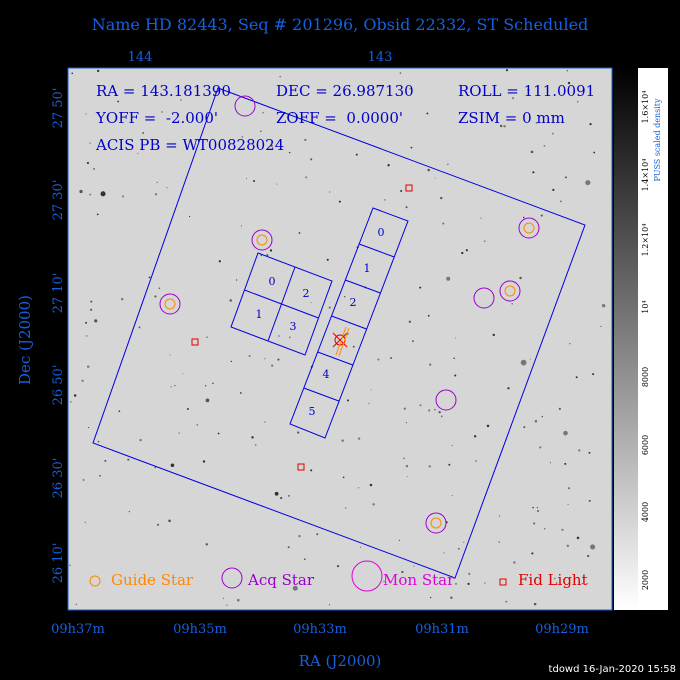  Describe the element at coordinates (657, 140) in the screenshot. I see `colorbar-label: PUSS scaled density` at that location.